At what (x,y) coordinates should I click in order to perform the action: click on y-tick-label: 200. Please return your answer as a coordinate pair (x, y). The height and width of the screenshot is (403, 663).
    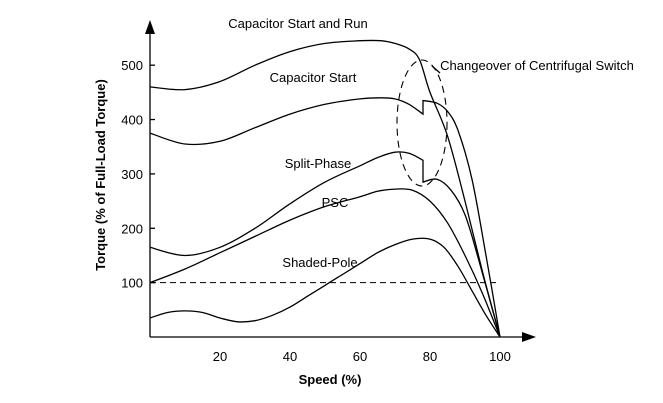
    Looking at the image, I should click on (132, 228).